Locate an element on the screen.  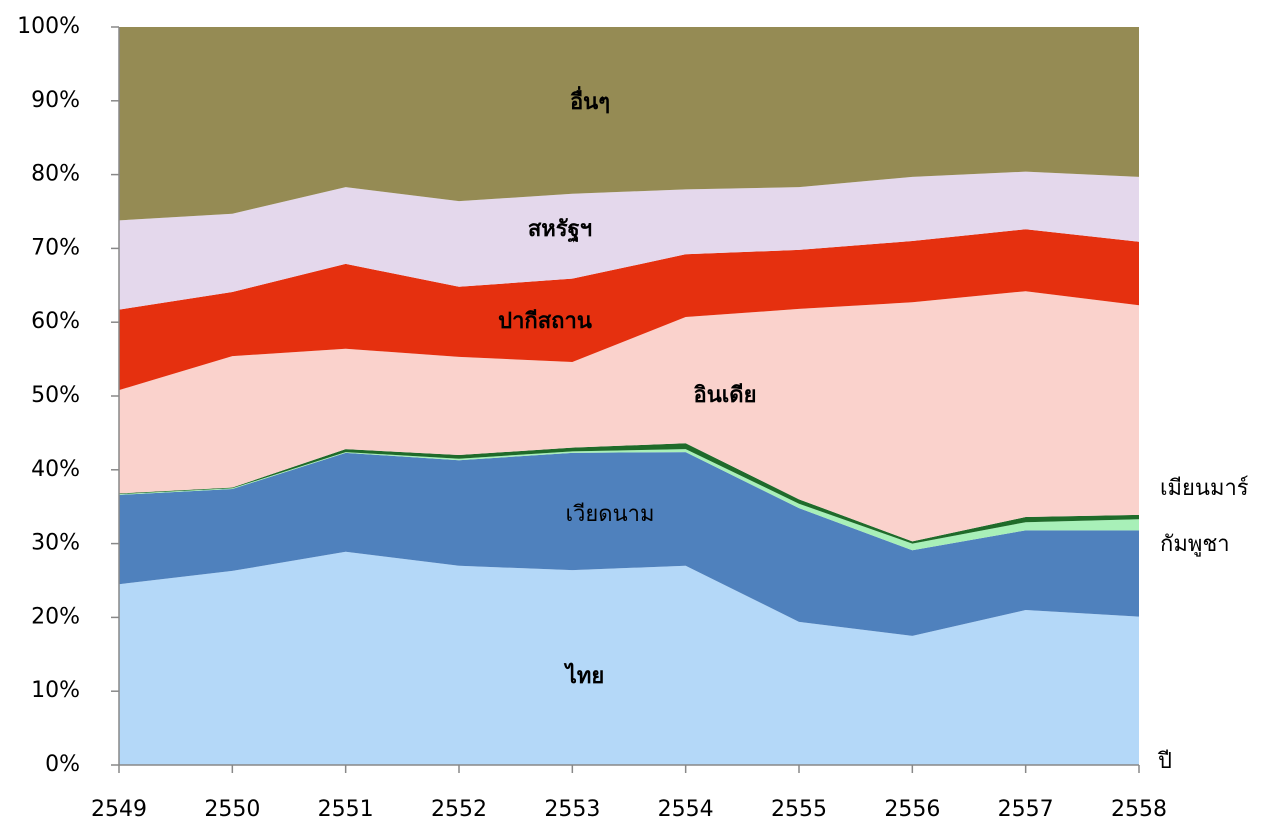
series-label: เมียนมาร์ is located at coordinates (1204, 488).